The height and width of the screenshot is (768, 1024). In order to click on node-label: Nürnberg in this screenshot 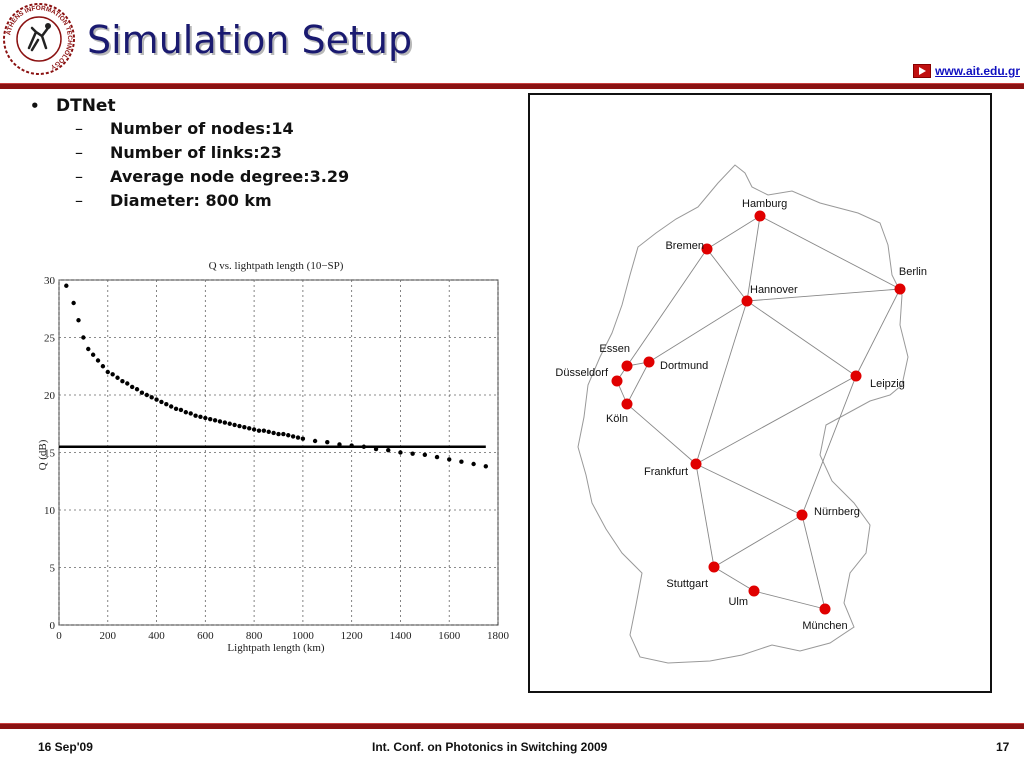, I will do `click(837, 512)`.